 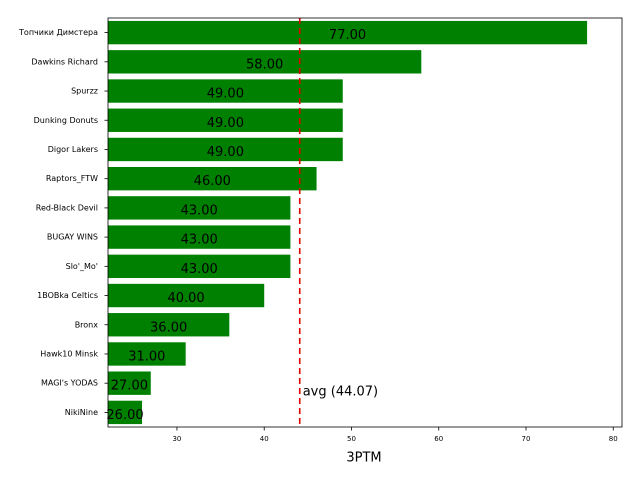 I want to click on y-tick-label: 1BOBka Celtics, so click(x=67, y=295).